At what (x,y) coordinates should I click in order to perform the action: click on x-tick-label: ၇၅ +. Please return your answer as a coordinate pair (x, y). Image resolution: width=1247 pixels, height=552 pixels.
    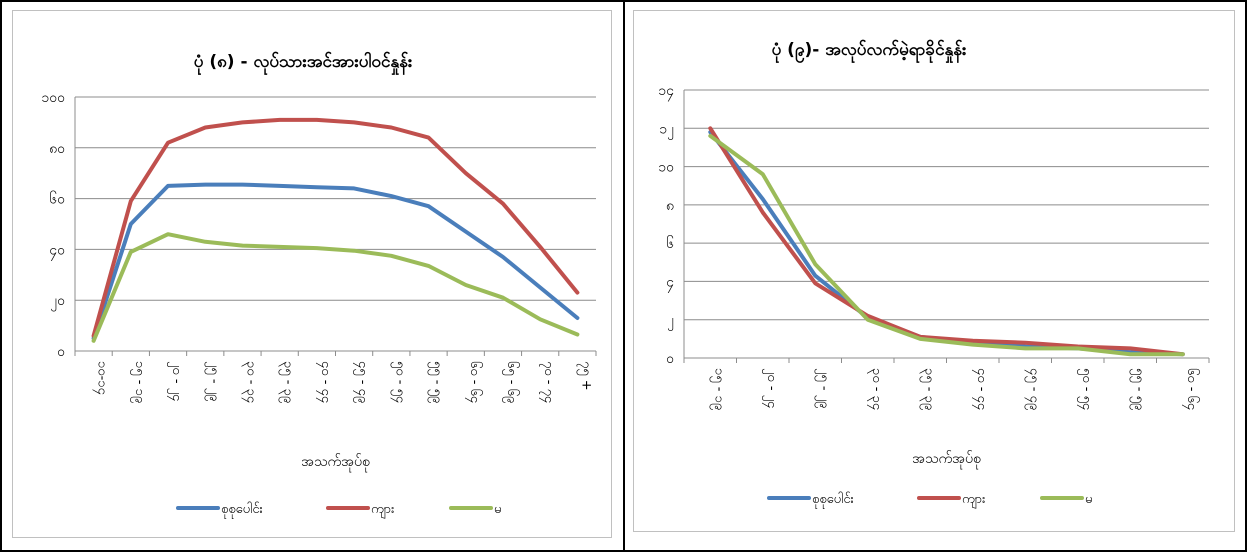
    Looking at the image, I should click on (584, 376).